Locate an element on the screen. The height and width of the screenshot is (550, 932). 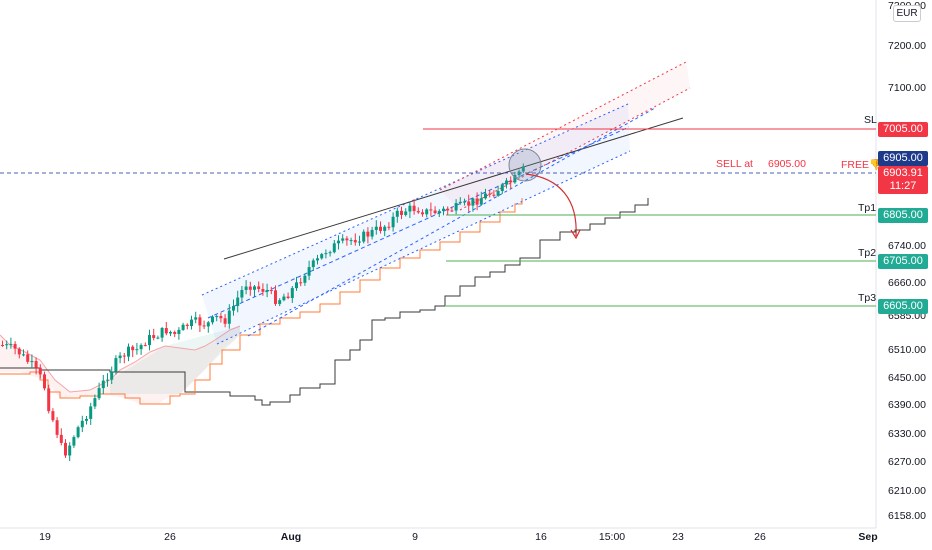
countdown-timer: 11:27 is located at coordinates (903, 186).